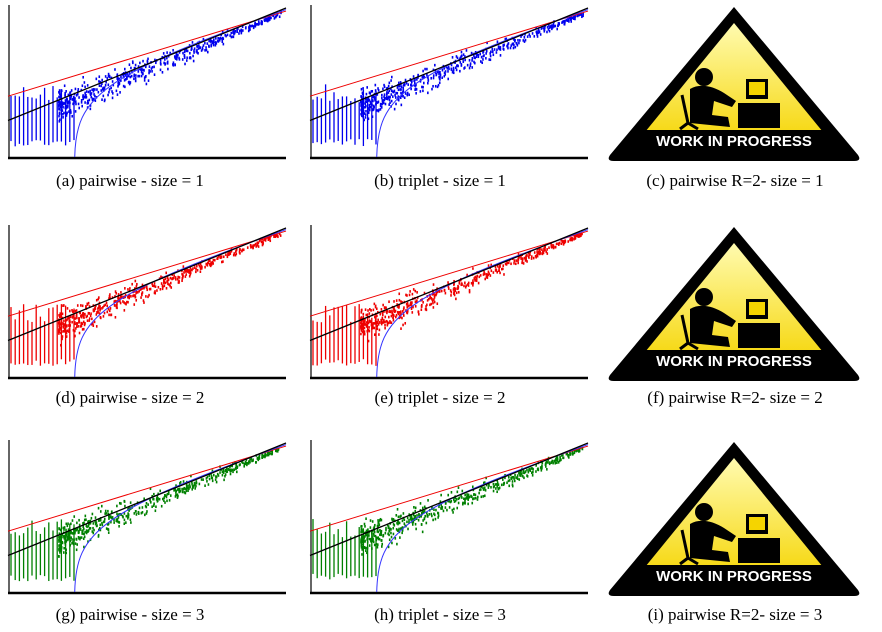 Image resolution: width=882 pixels, height=632 pixels. Describe the element at coordinates (704, 77) in the screenshot. I see `figure-head` at that location.